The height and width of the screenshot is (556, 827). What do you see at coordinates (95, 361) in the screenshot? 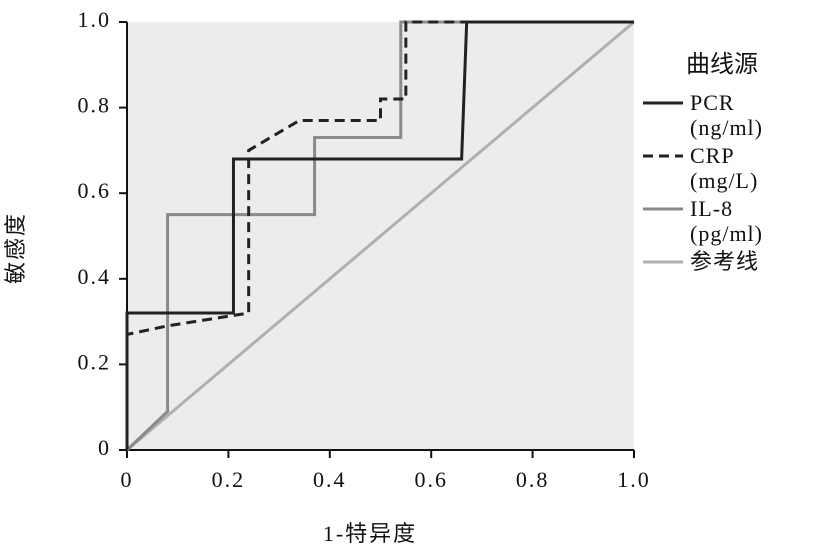
I see `y-tick-label: 0.2` at bounding box center [95, 361].